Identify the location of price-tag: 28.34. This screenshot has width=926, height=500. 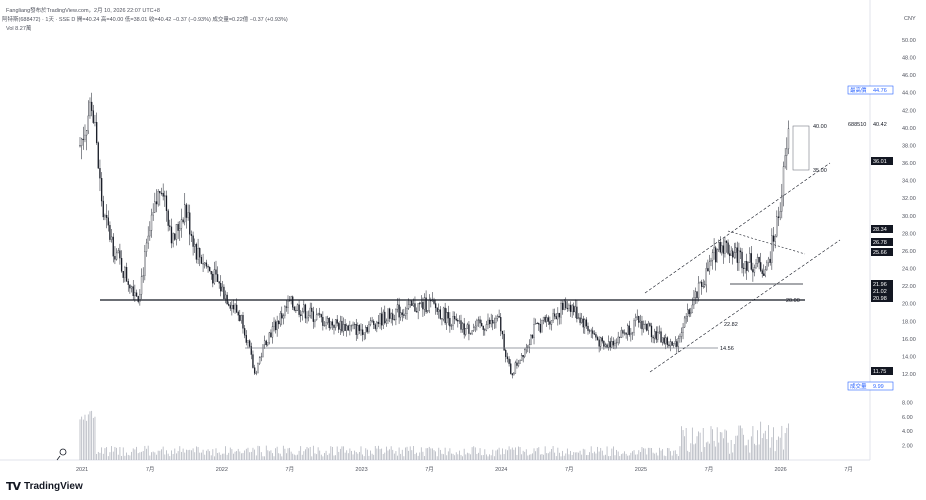
(882, 229).